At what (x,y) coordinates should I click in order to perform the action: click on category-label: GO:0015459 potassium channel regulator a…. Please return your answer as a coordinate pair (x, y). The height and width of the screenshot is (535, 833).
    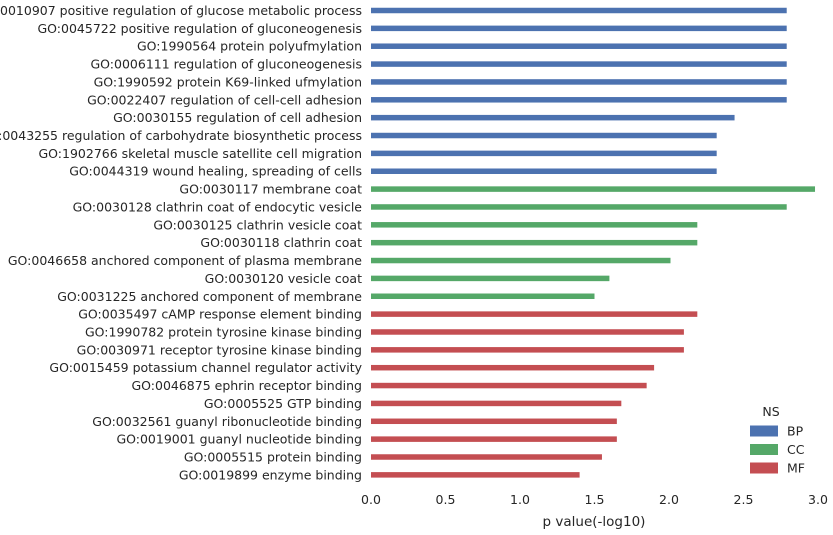
    Looking at the image, I should click on (205, 367).